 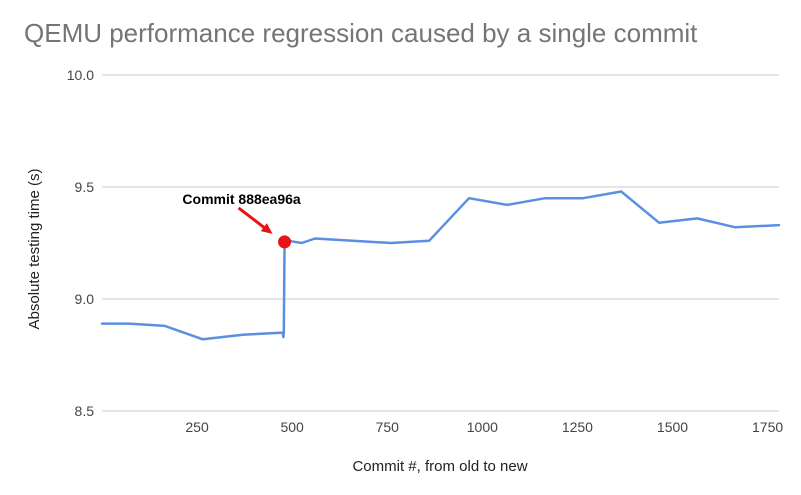 I want to click on y-tick-label: 8.5, so click(x=85, y=411).